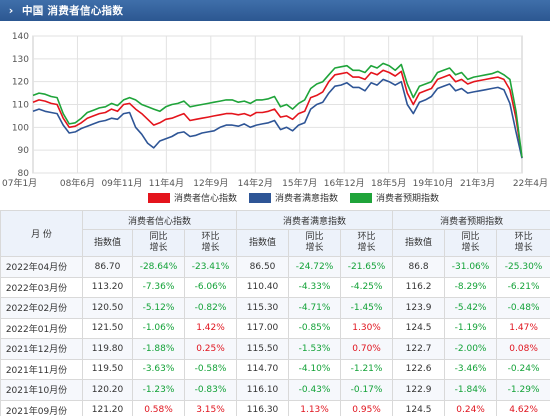 This screenshot has height=416, width=550. I want to click on value-cell: 0.70%, so click(367, 349).